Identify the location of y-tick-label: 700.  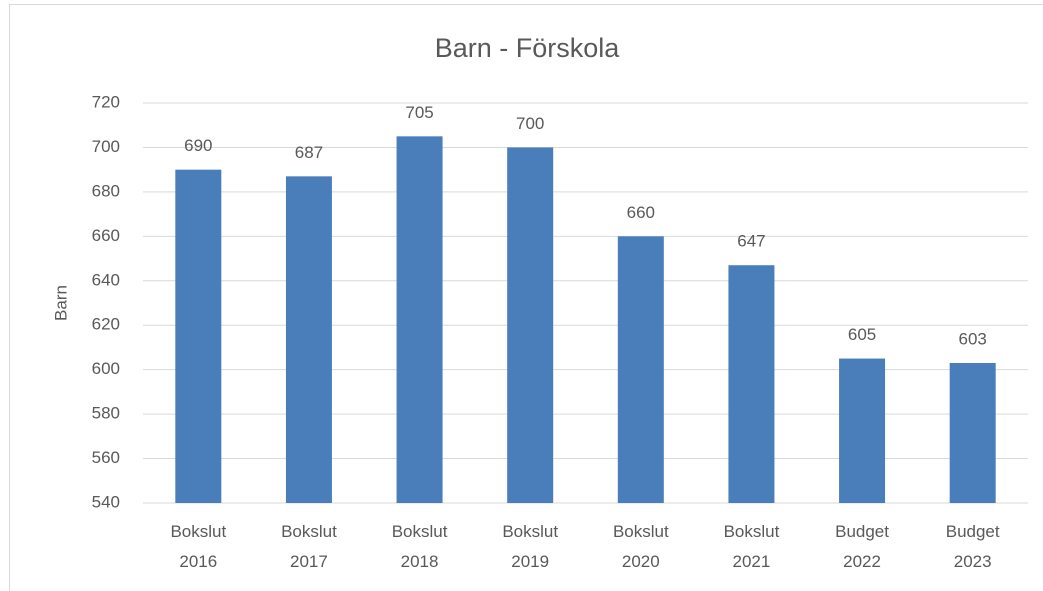
(106, 146).